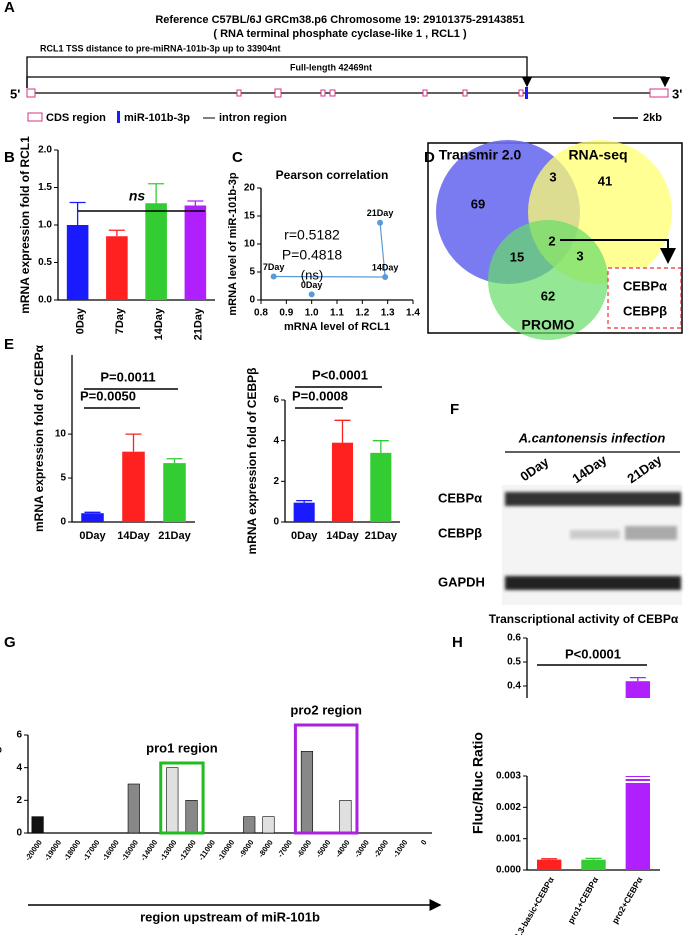 The image size is (685, 935). What do you see at coordinates (627, 899) in the screenshot?
I see `x-tick-label: pro2+CEBPα` at bounding box center [627, 899].